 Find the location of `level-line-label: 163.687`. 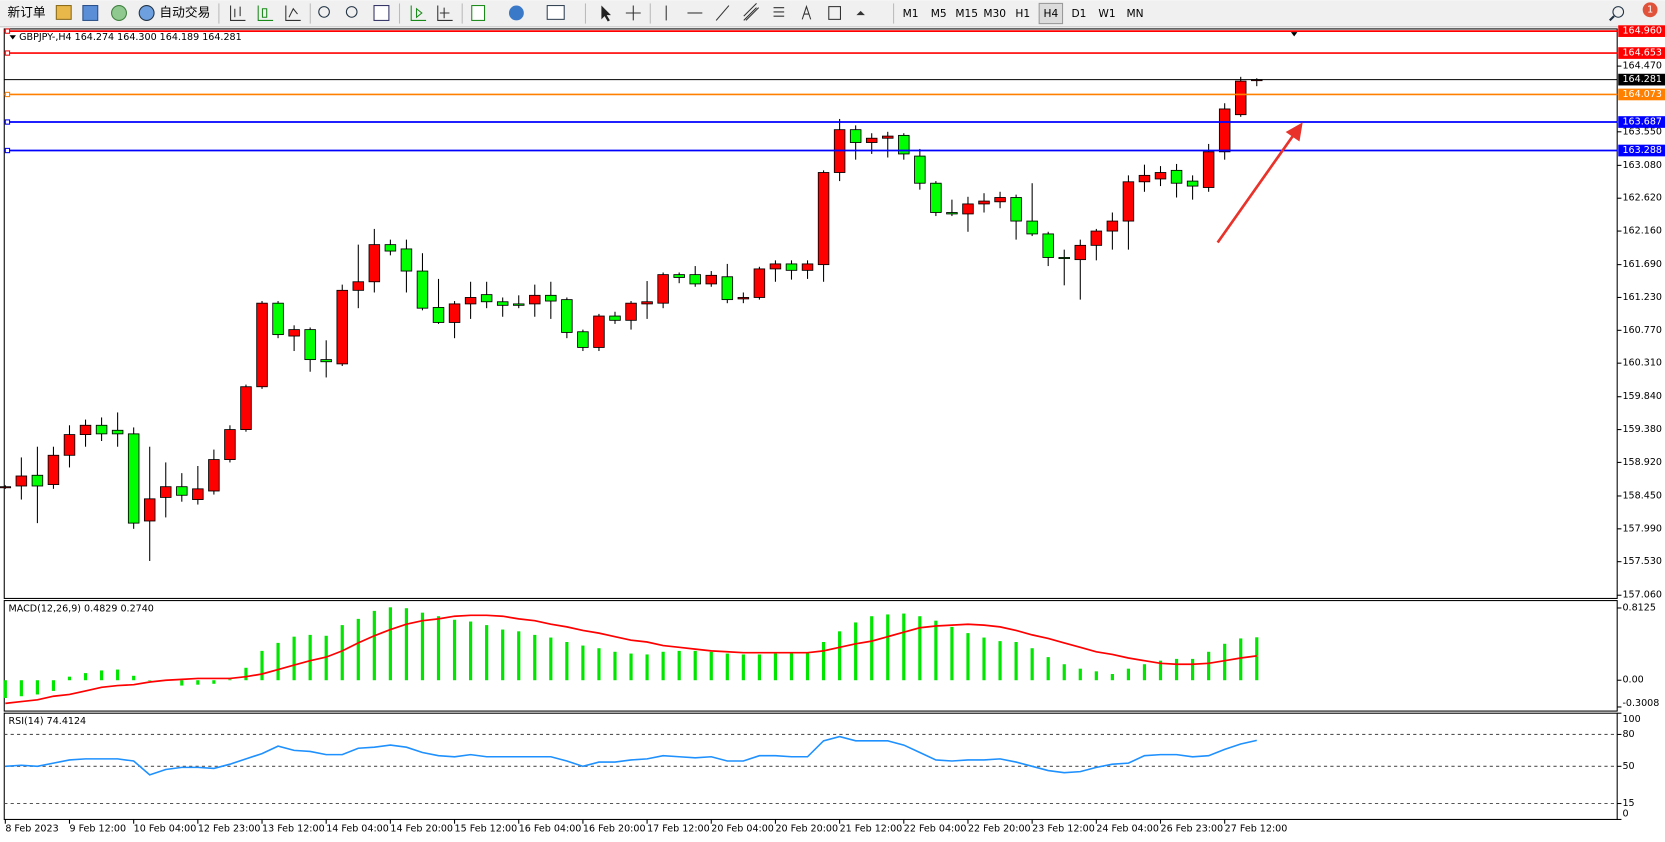

level-line-label: 163.687 is located at coordinates (1641, 122).